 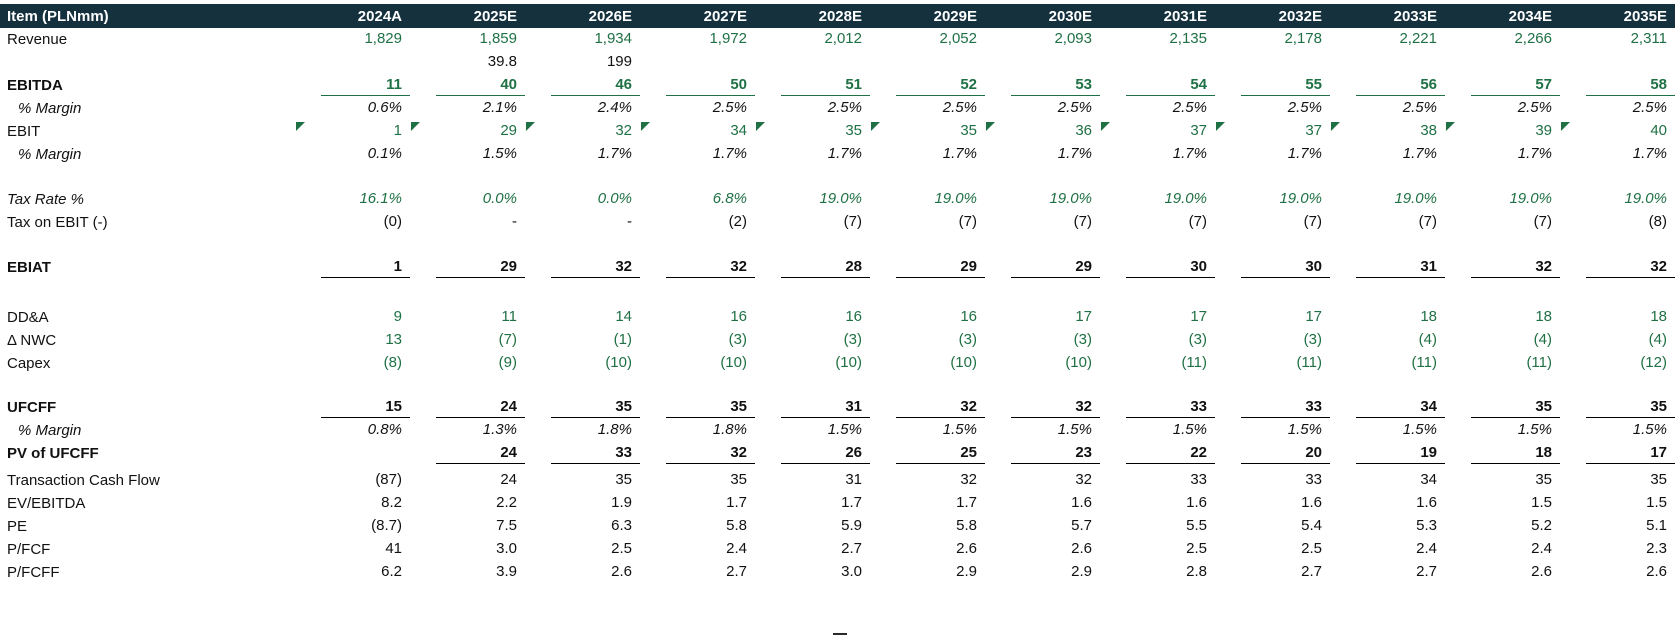 I want to click on cell-tax-rate-2035E: 19.0%, so click(x=1617, y=199).